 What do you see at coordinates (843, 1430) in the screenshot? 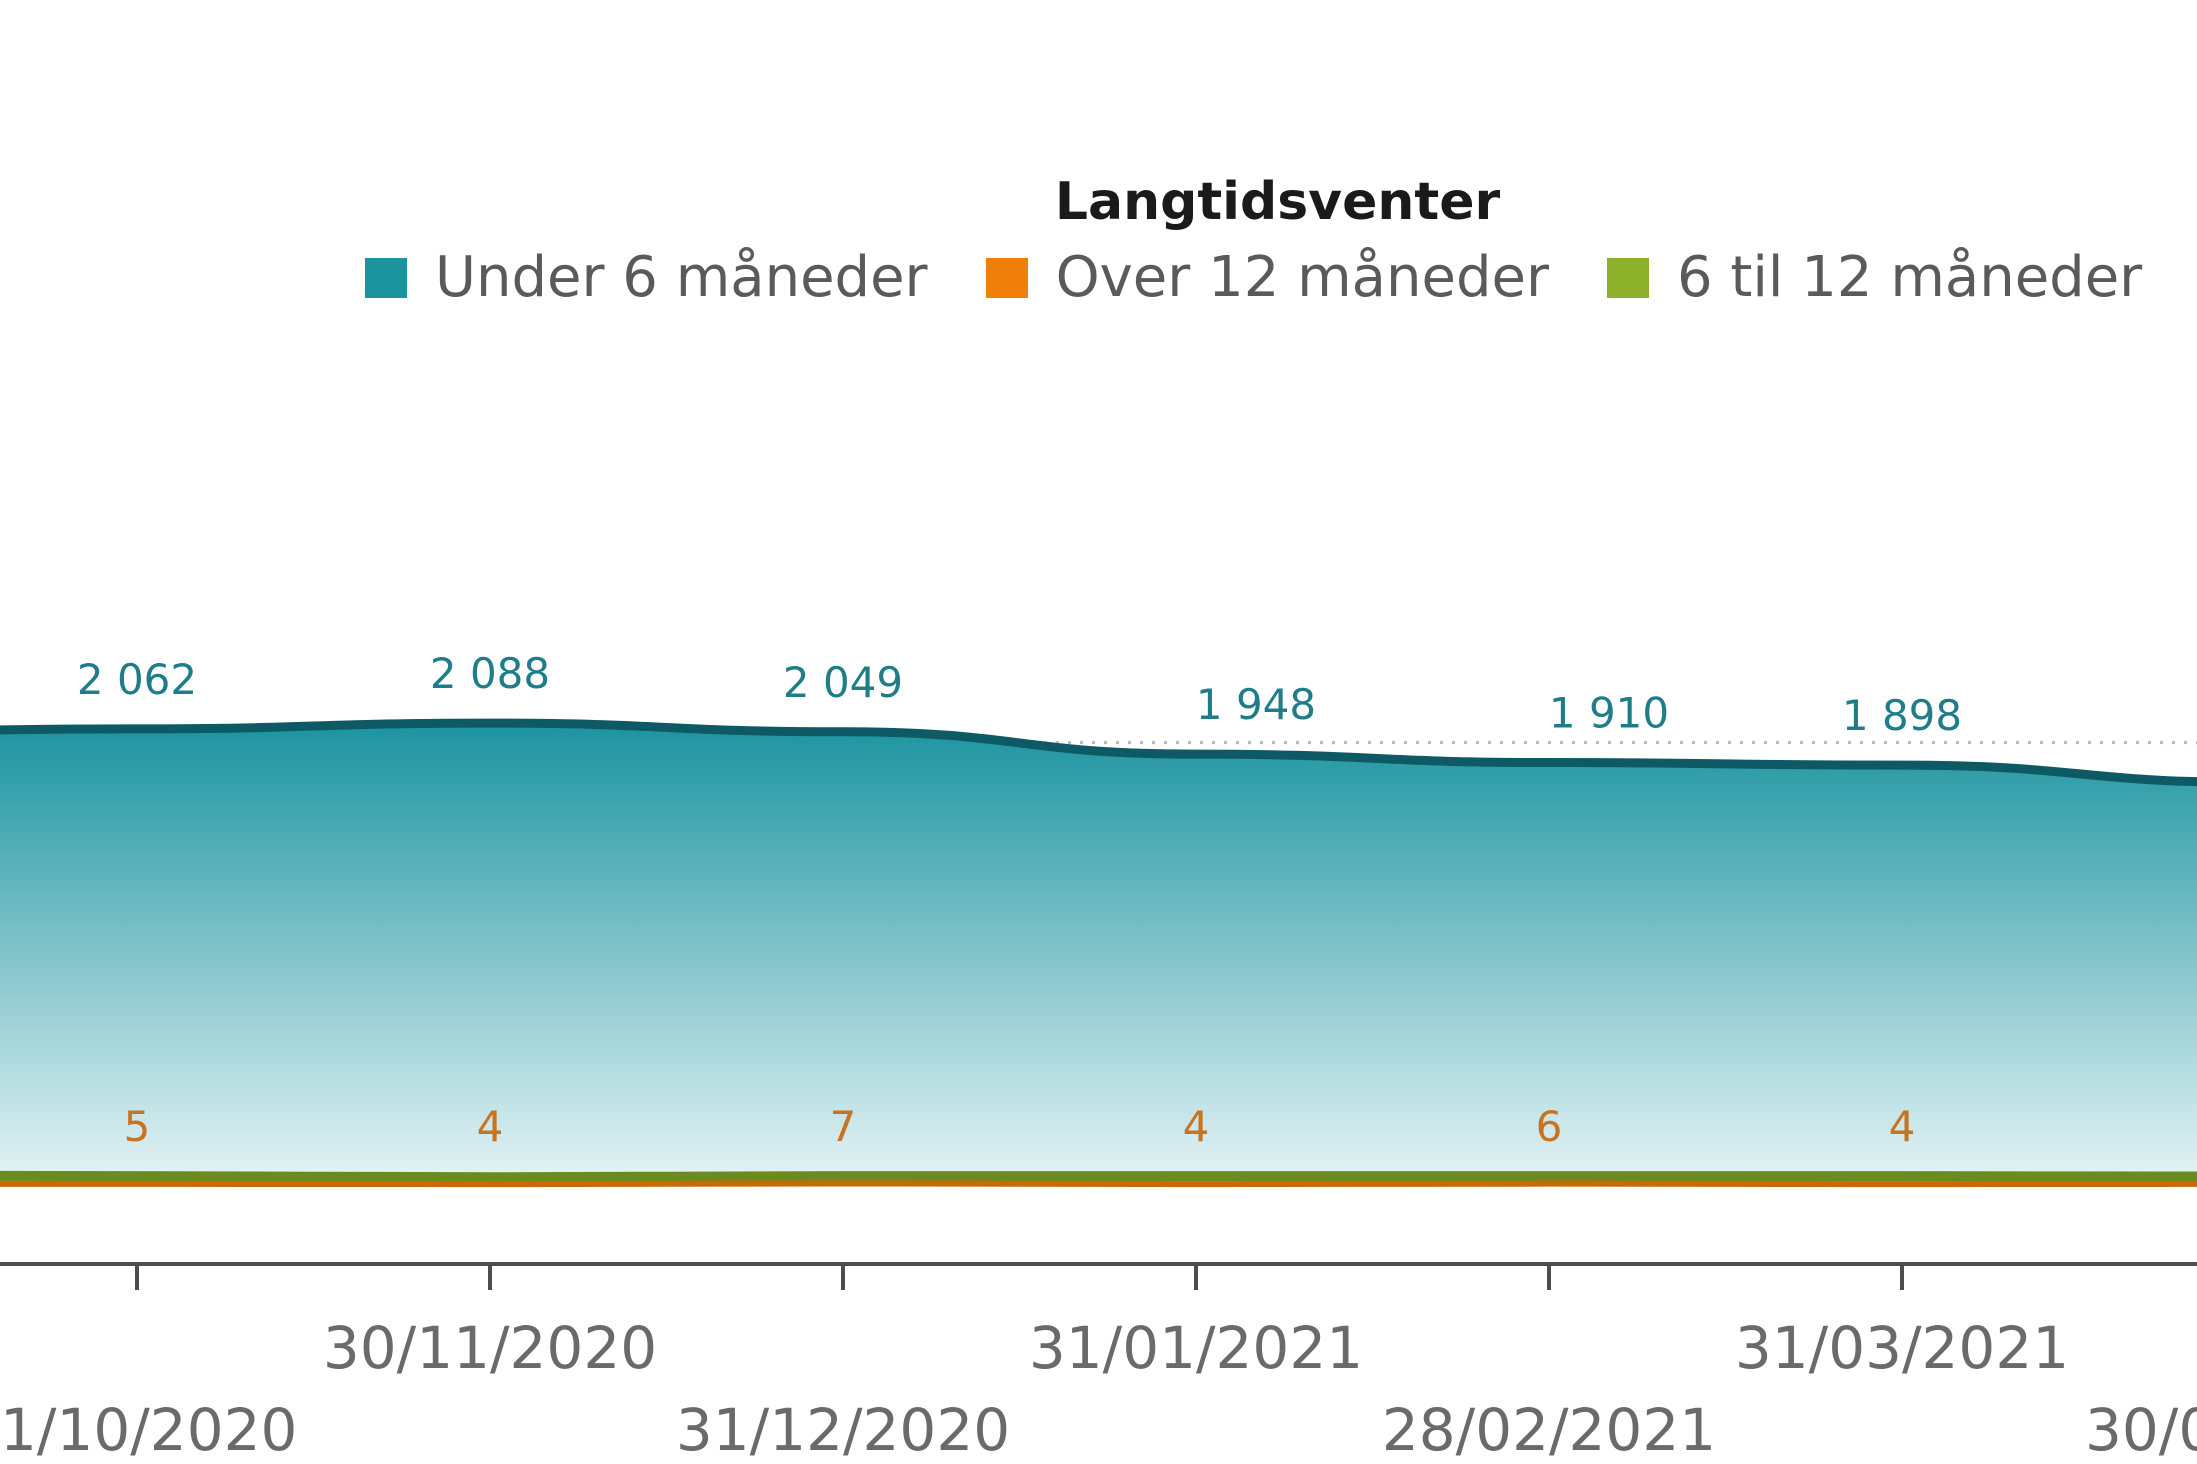
I see `x-tick-label: 31/12/2020` at bounding box center [843, 1430].